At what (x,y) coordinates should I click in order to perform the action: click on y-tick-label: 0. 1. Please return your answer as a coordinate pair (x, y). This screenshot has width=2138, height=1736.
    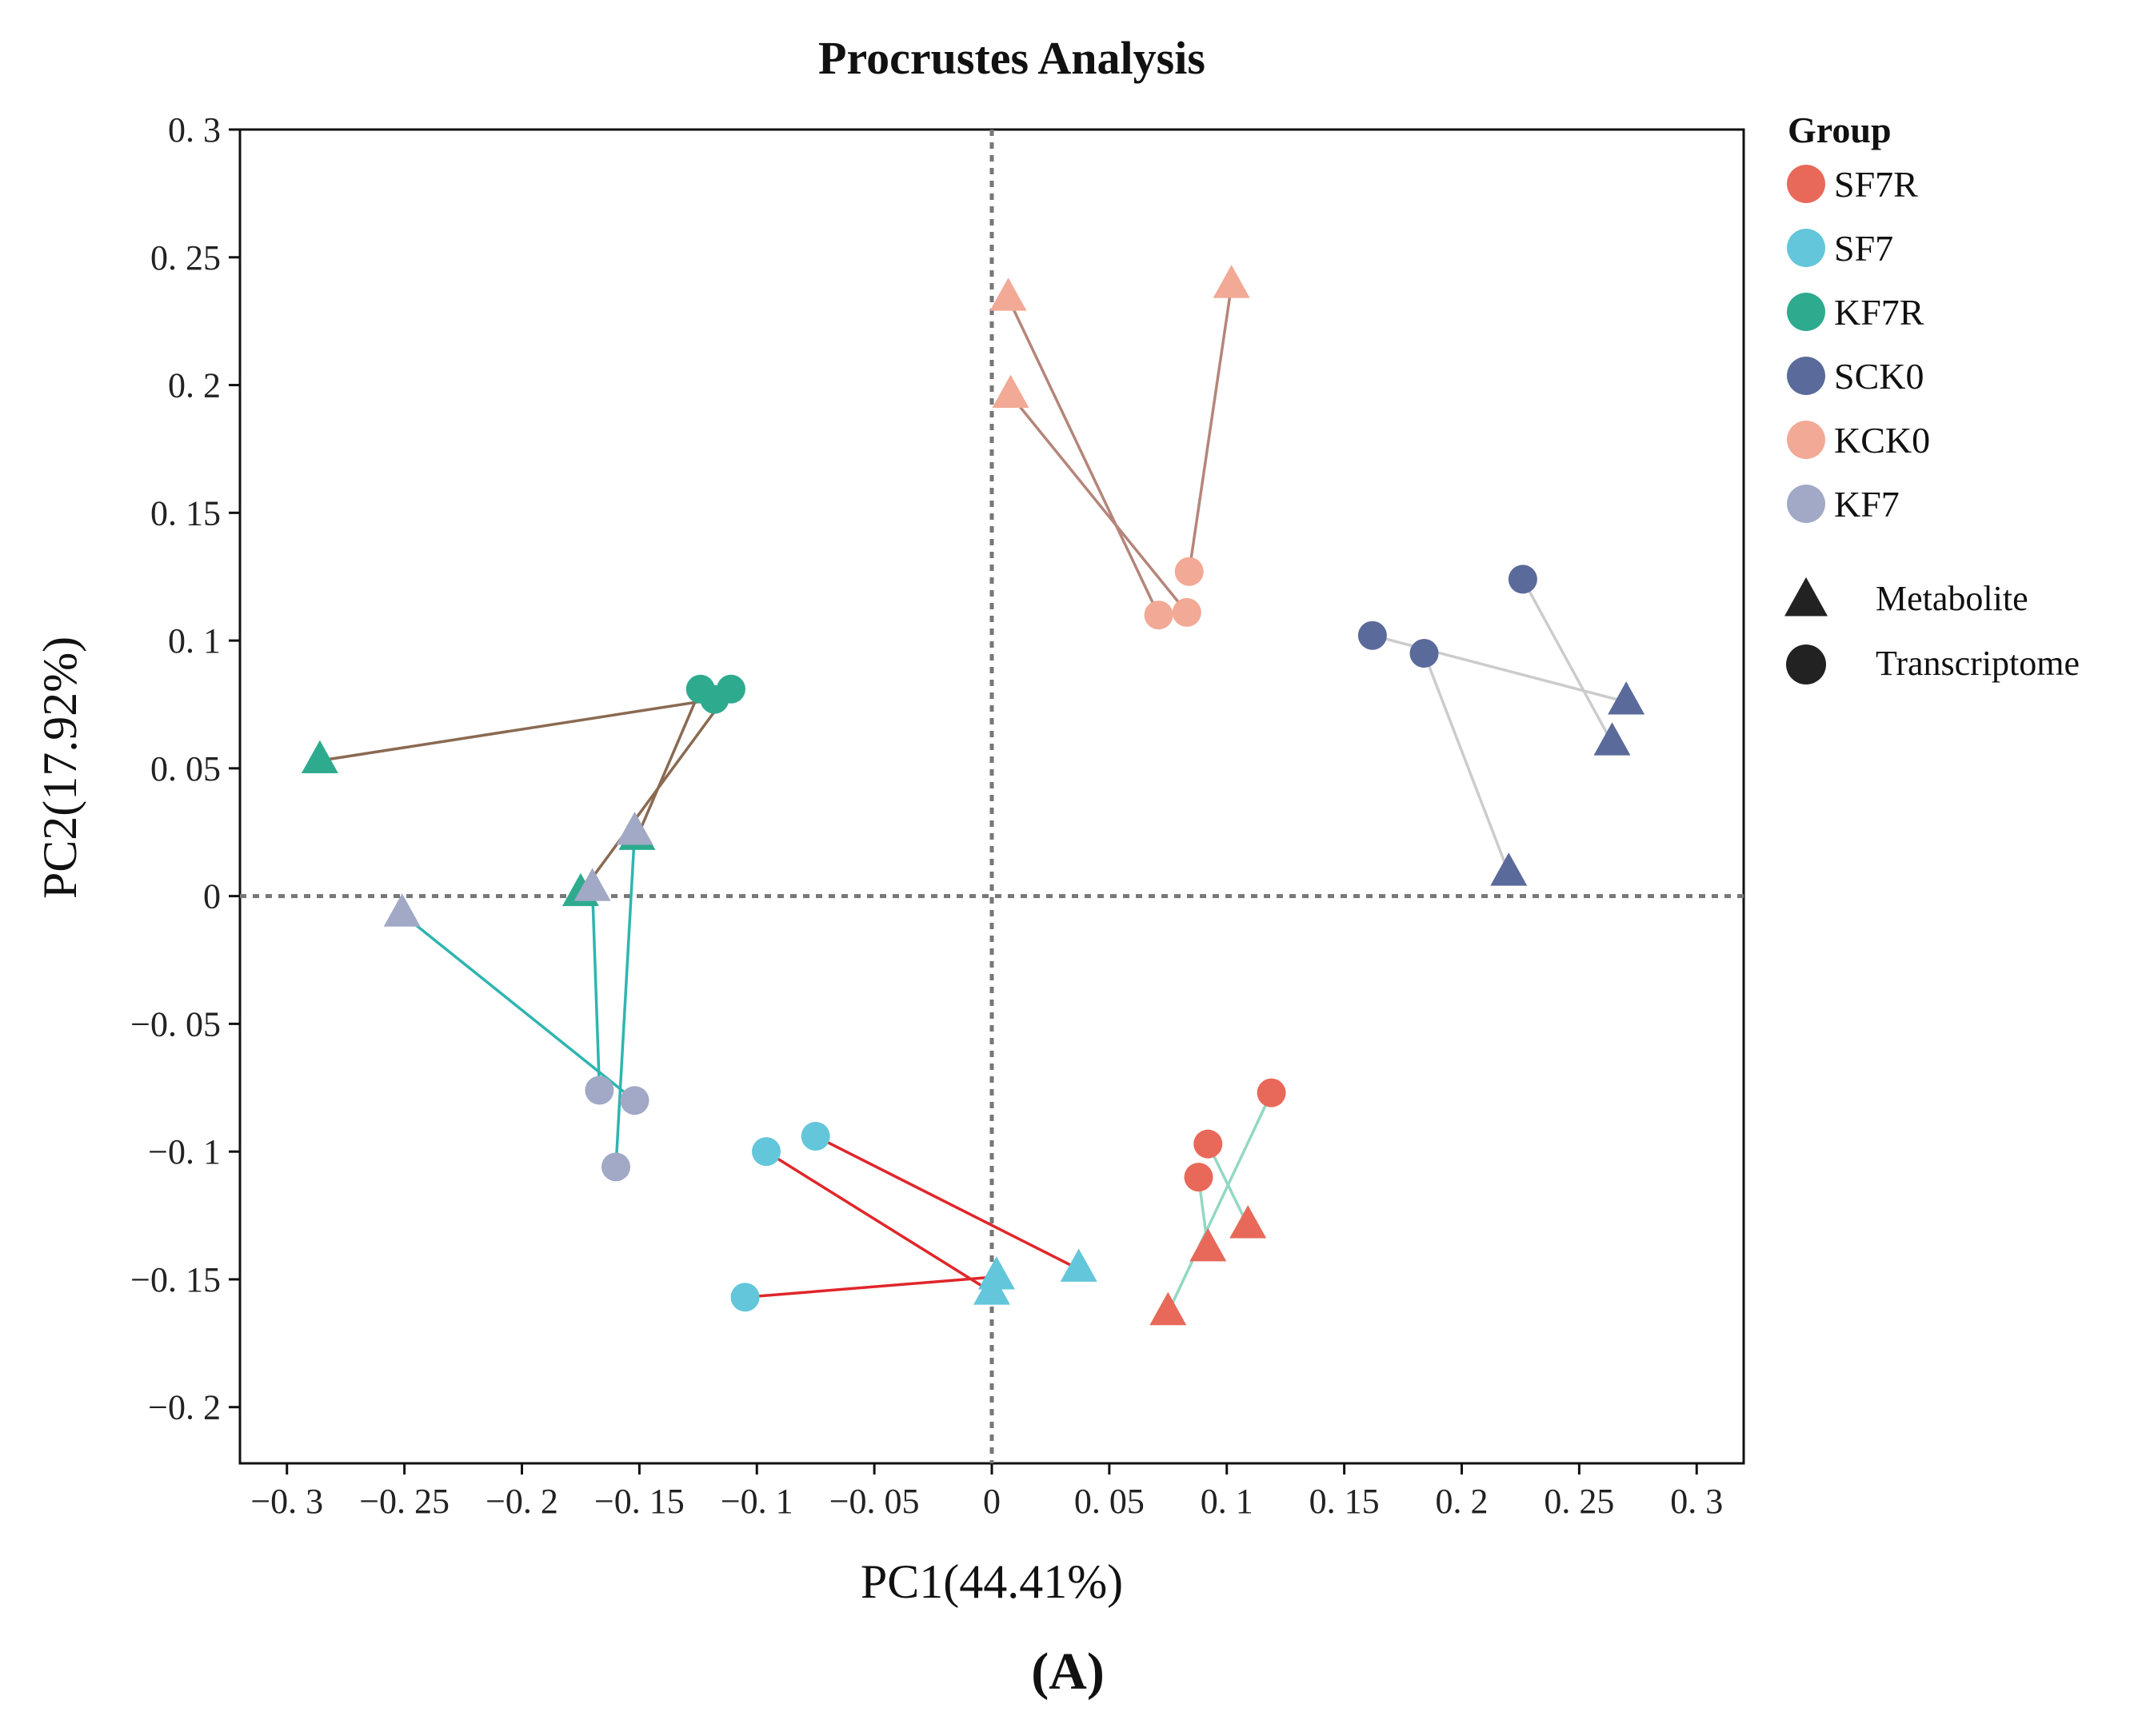
    Looking at the image, I should click on (194, 640).